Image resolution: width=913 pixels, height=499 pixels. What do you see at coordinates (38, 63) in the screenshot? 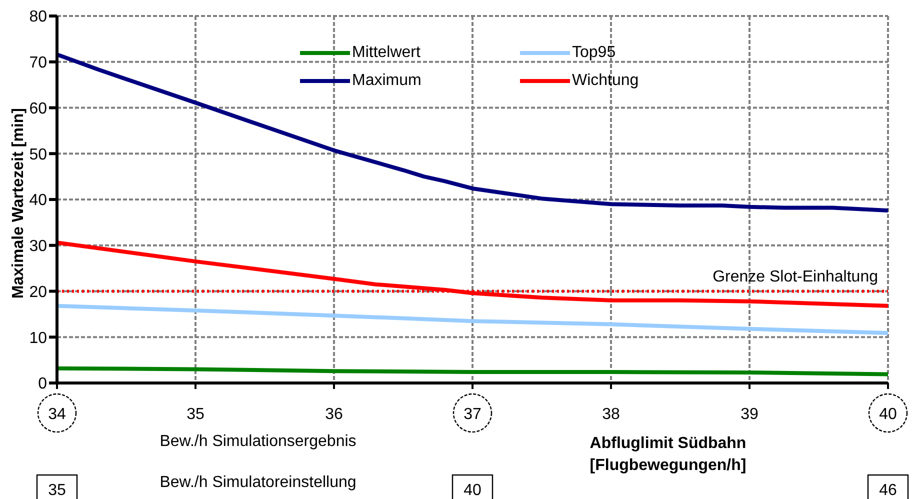
I see `y-tick-label: 70` at bounding box center [38, 63].